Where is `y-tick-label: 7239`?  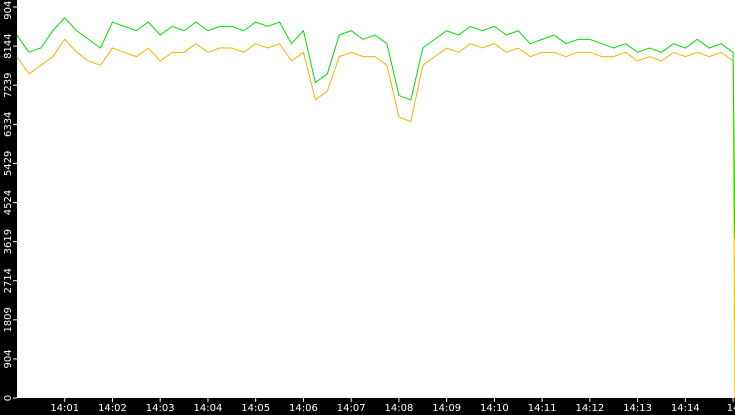
y-tick-label: 7239 is located at coordinates (8, 84).